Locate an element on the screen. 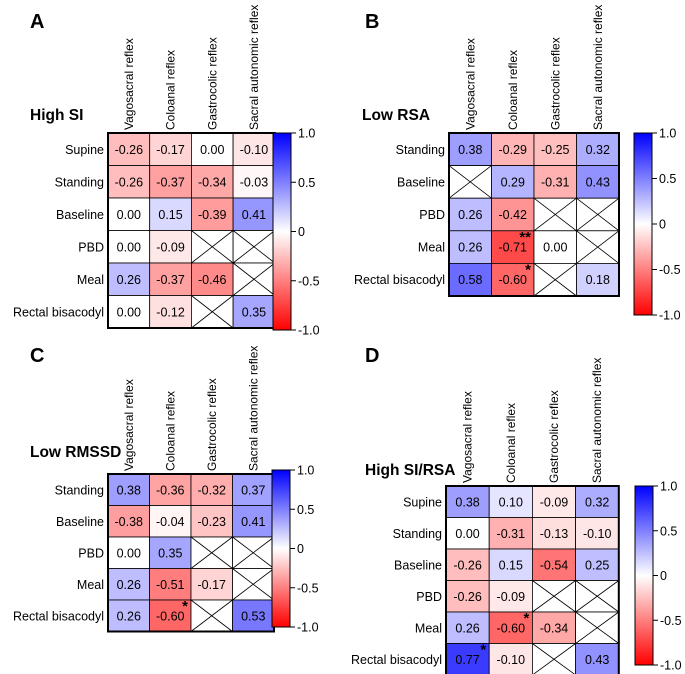 This screenshot has width=685, height=674. cell-value: -0.37 is located at coordinates (170, 182).